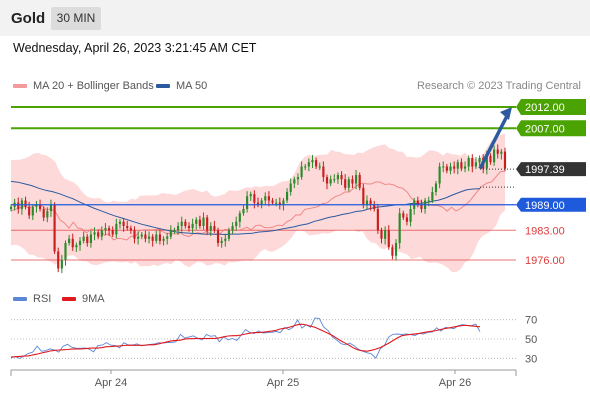 The width and height of the screenshot is (590, 400). I want to click on rsi-tick-70: 70, so click(531, 321).